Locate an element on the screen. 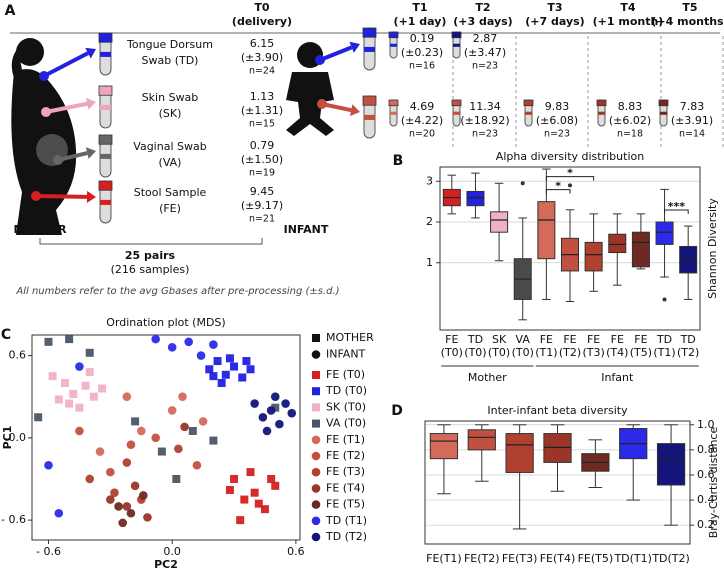 The width and height of the screenshot is (724, 571). y-tick-label: - 0.6 is located at coordinates (13, 519).